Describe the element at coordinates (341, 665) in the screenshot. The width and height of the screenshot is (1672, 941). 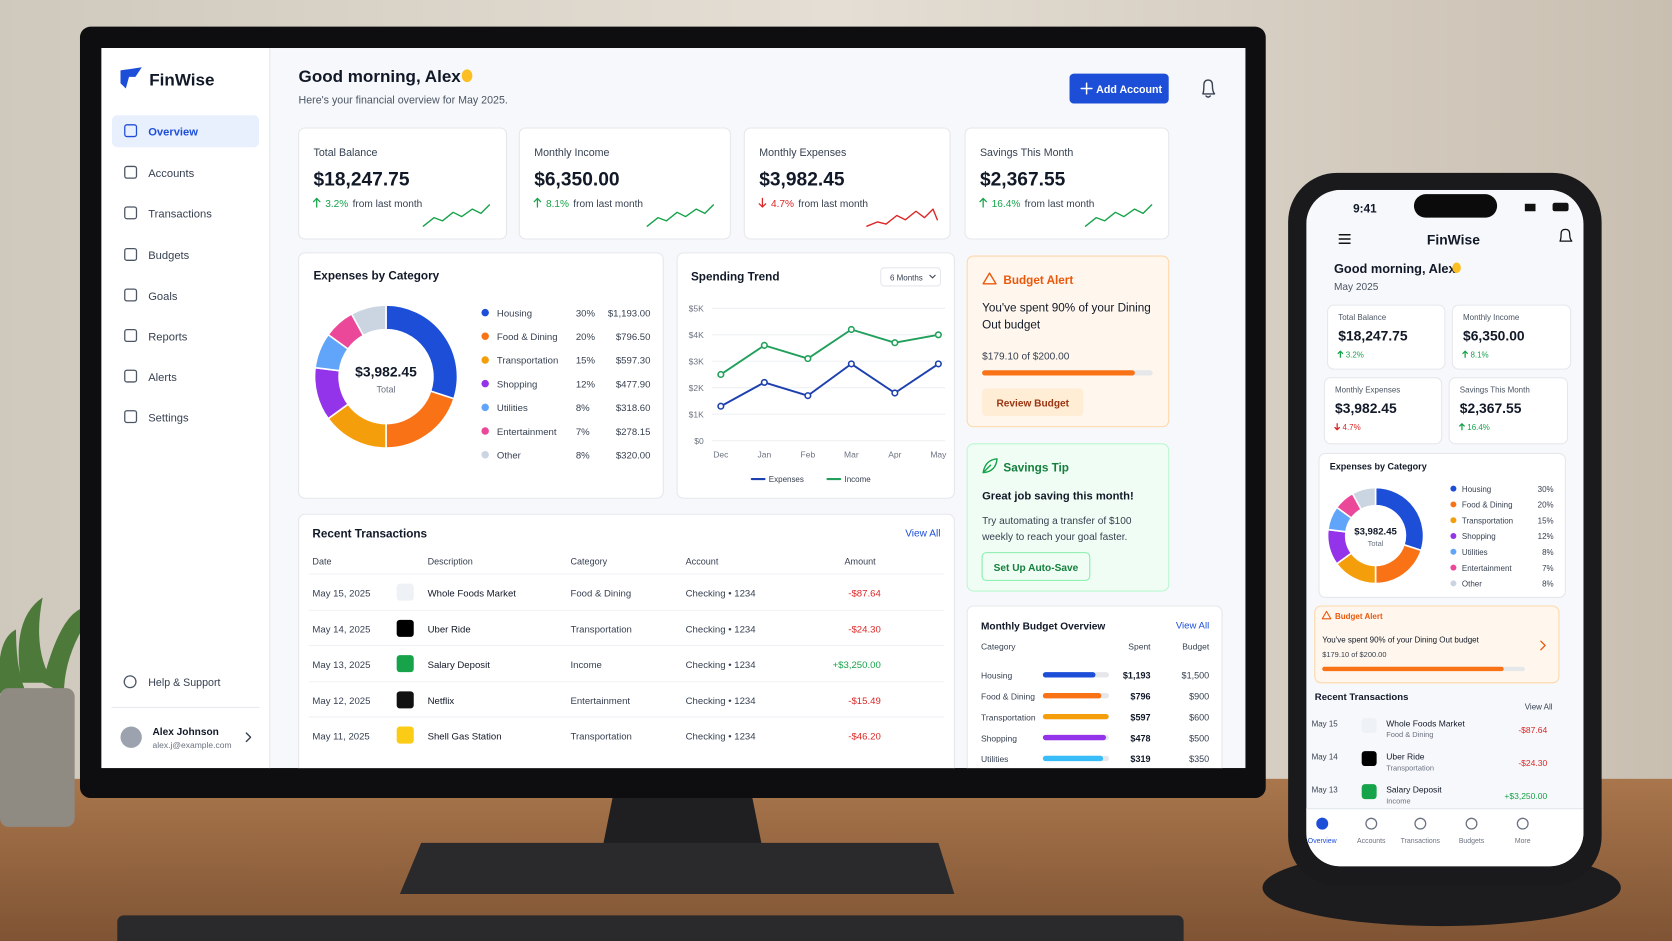
I see `txn-date: May 13, 2025` at that location.